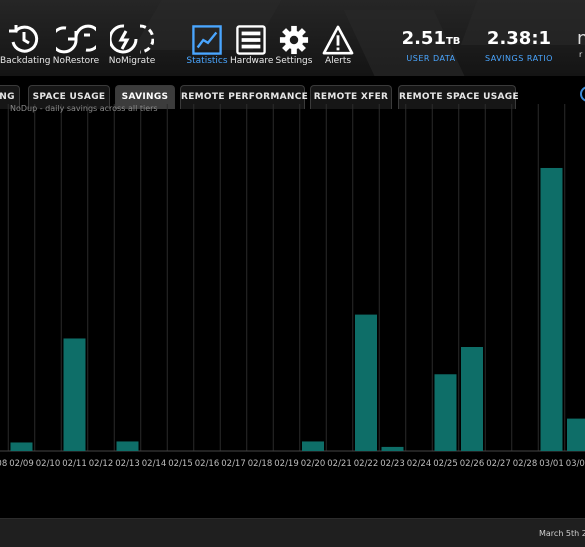  Describe the element at coordinates (132, 61) in the screenshot. I see `nomigrate-label: NoMigrate` at that location.